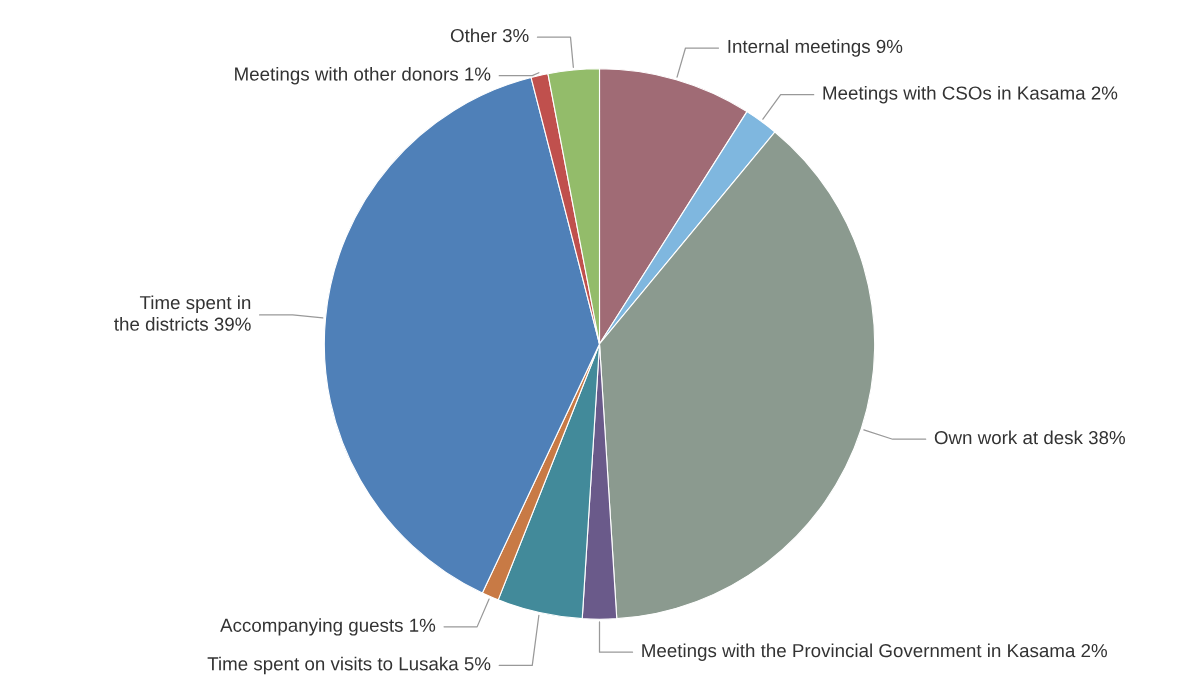 This screenshot has height=688, width=1199. Describe the element at coordinates (970, 94) in the screenshot. I see `slice-label: Meetings with CSOs in Kasama 2%` at that location.